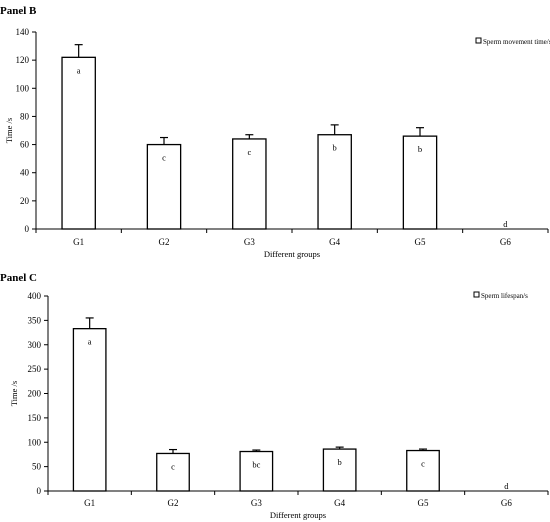 The image size is (550, 522). I want to click on y-tick-label: 40, so click(25, 173).